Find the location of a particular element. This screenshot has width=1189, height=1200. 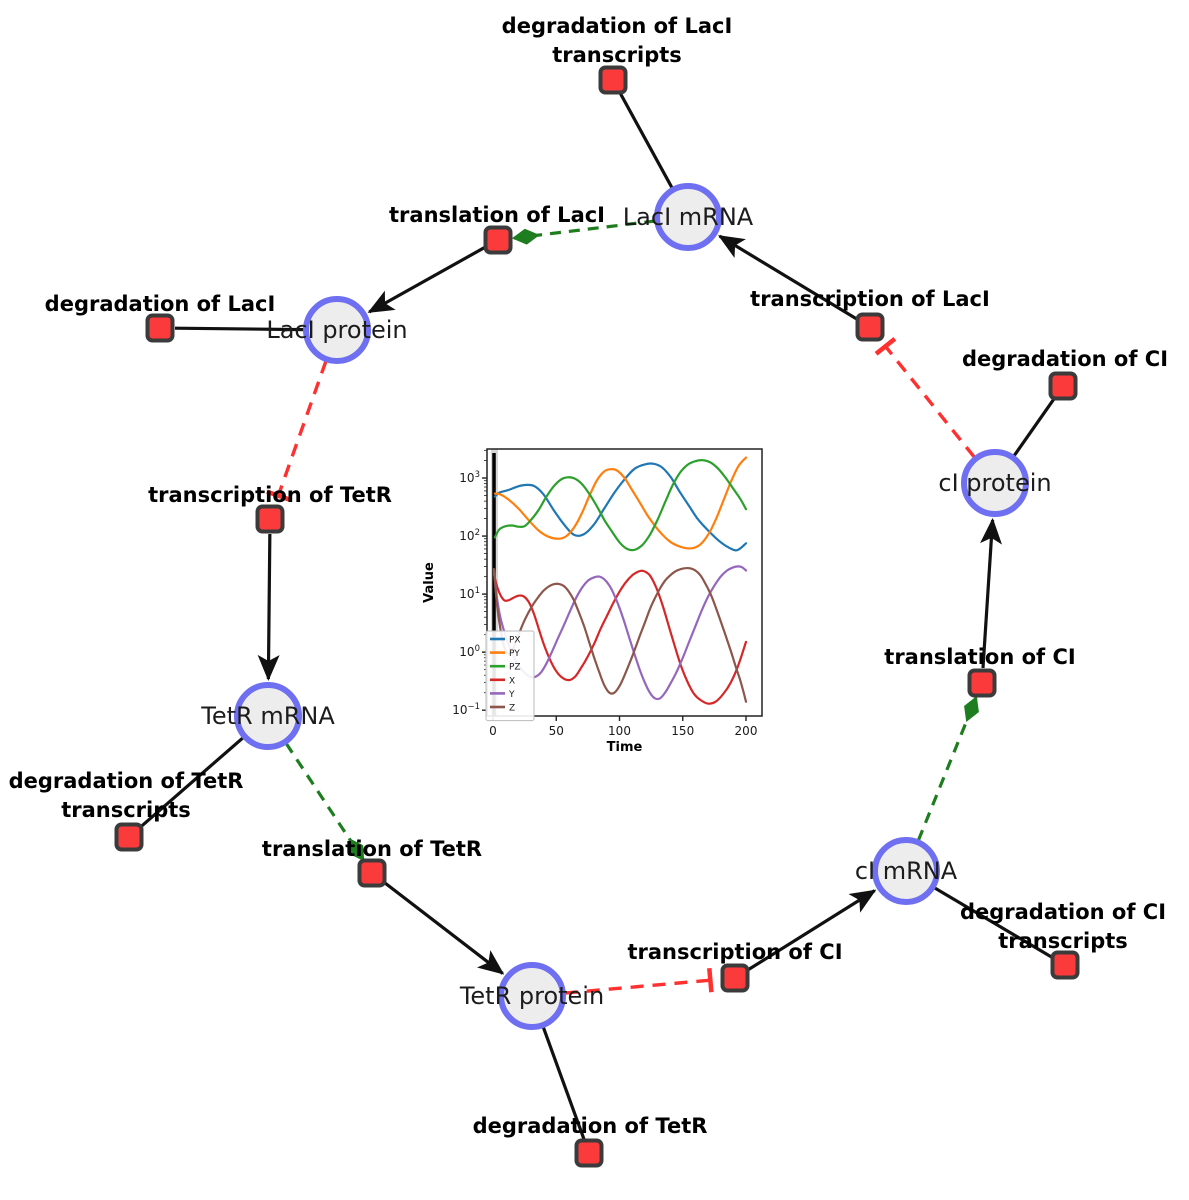

species-node-ci_mrna is located at coordinates (906, 871).